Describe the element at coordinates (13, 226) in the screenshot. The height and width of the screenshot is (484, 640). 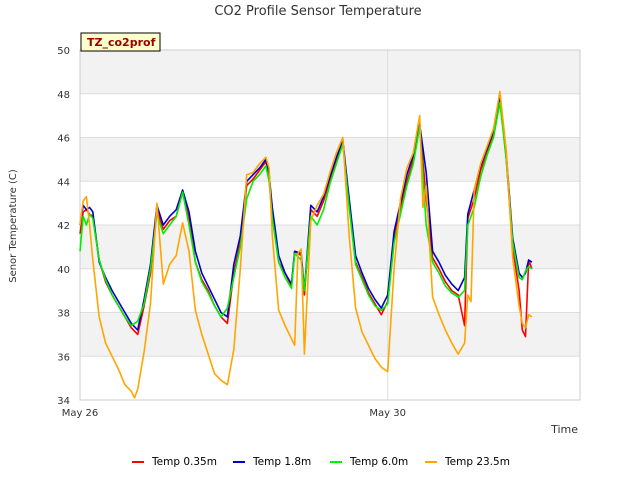
I see `y-axis-label: Senor Temperature (C)` at that location.